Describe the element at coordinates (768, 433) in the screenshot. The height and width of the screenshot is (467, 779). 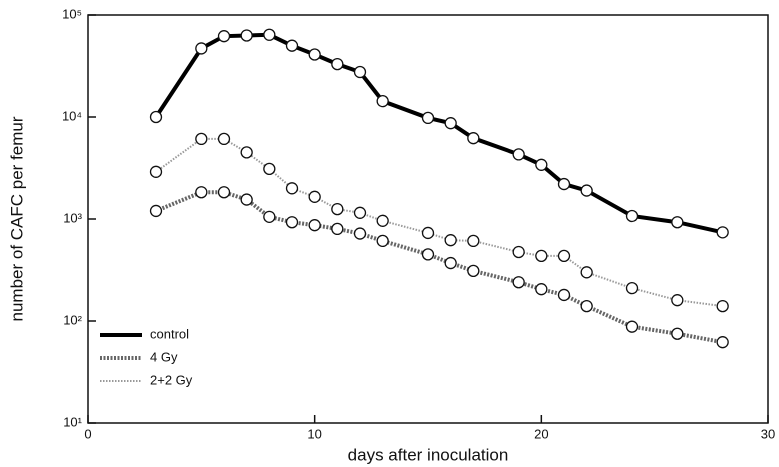
I see `x-tick-label: 30` at that location.